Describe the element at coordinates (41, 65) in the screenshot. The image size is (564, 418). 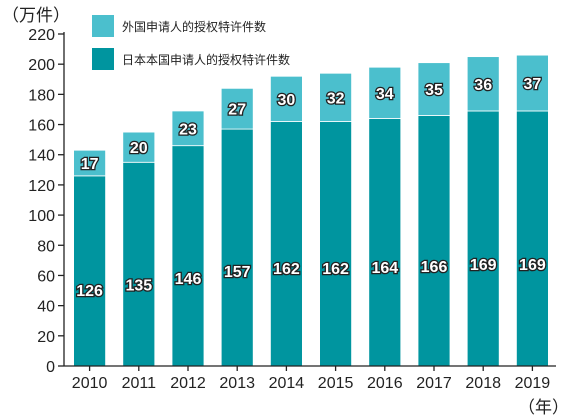
I see `y-tick-label: 200` at that location.